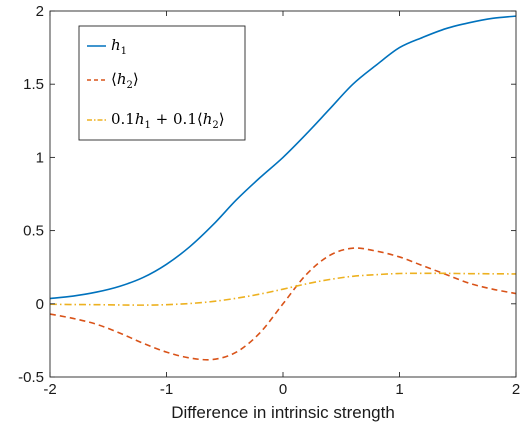 Image resolution: width=520 pixels, height=430 pixels. Describe the element at coordinates (40, 157) in the screenshot. I see `y-tick-label: 1` at that location.